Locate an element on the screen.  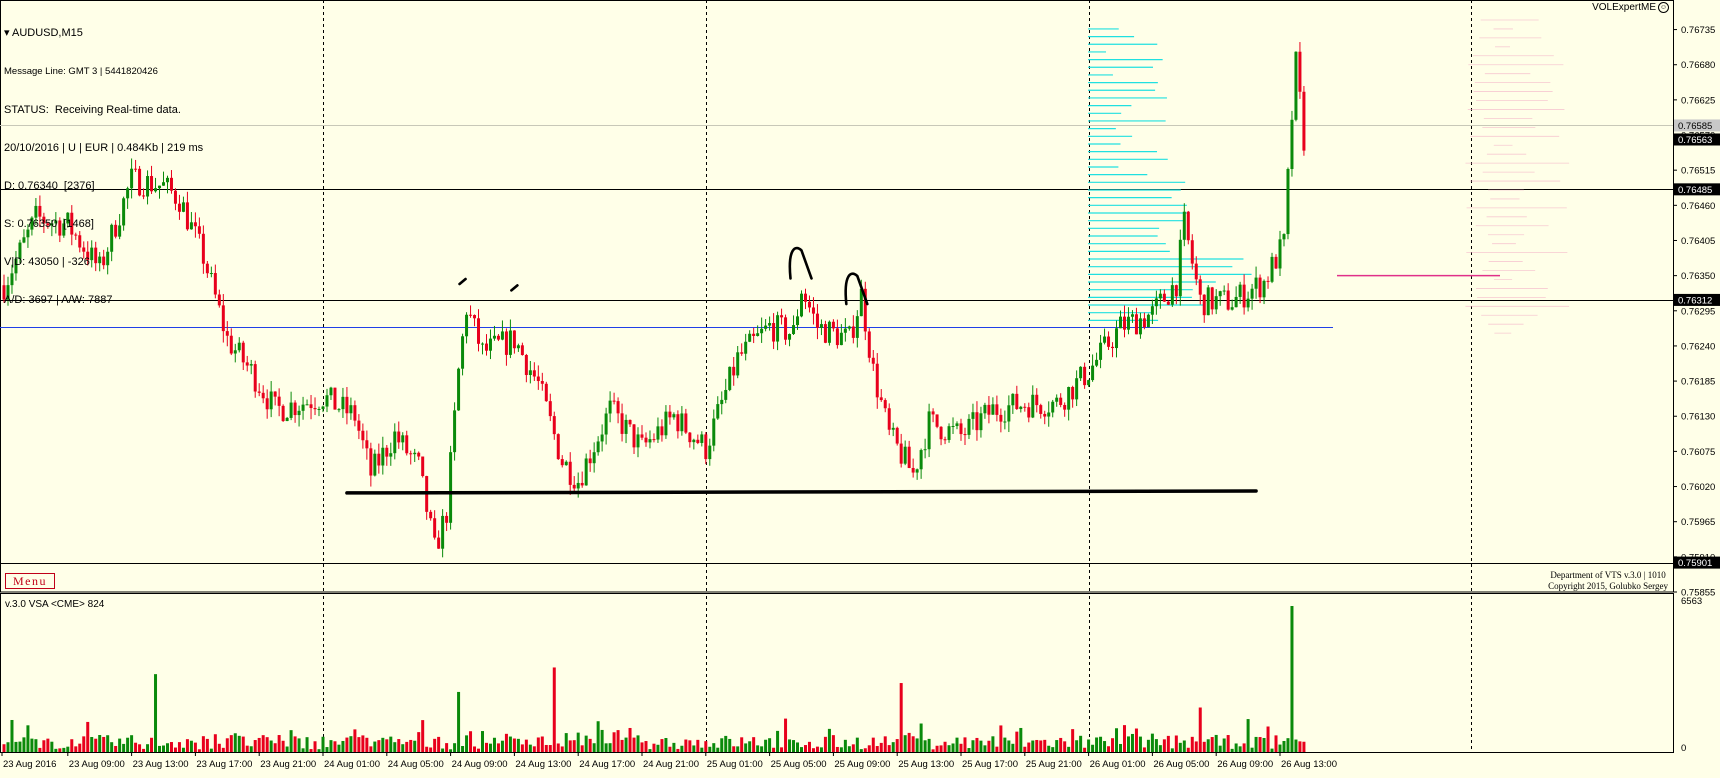
smiley-face-icon: ☺ is located at coordinates (1663, 7).